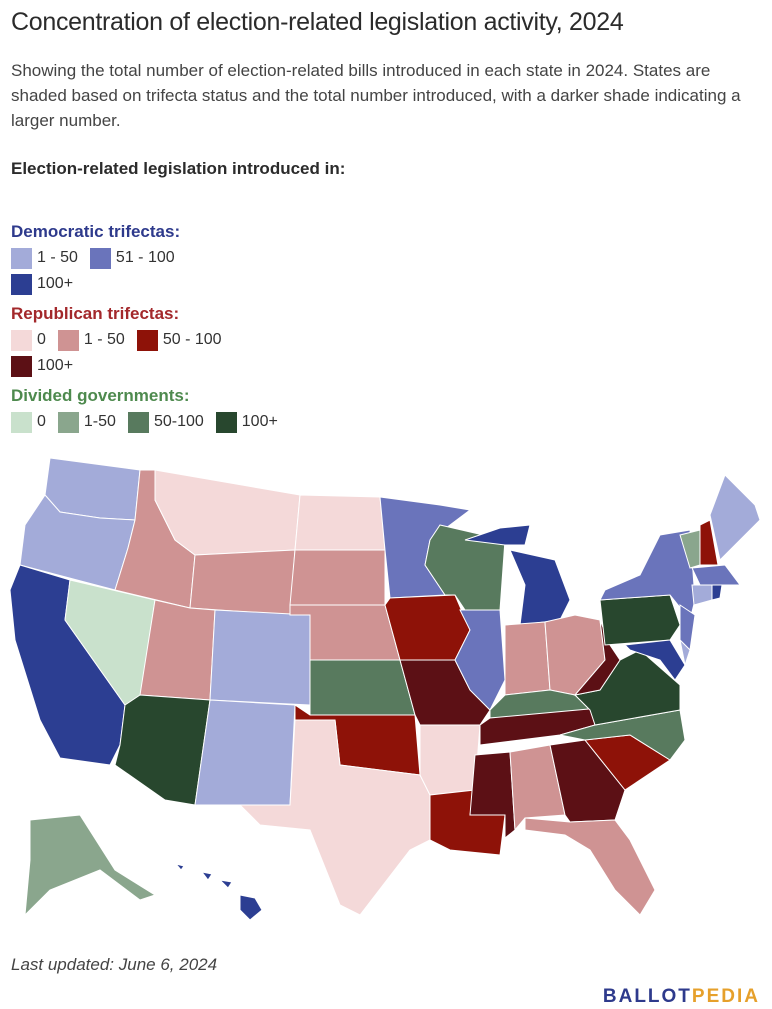  What do you see at coordinates (96, 231) in the screenshot?
I see `legend-group-label: Democratic trifectas:` at bounding box center [96, 231].